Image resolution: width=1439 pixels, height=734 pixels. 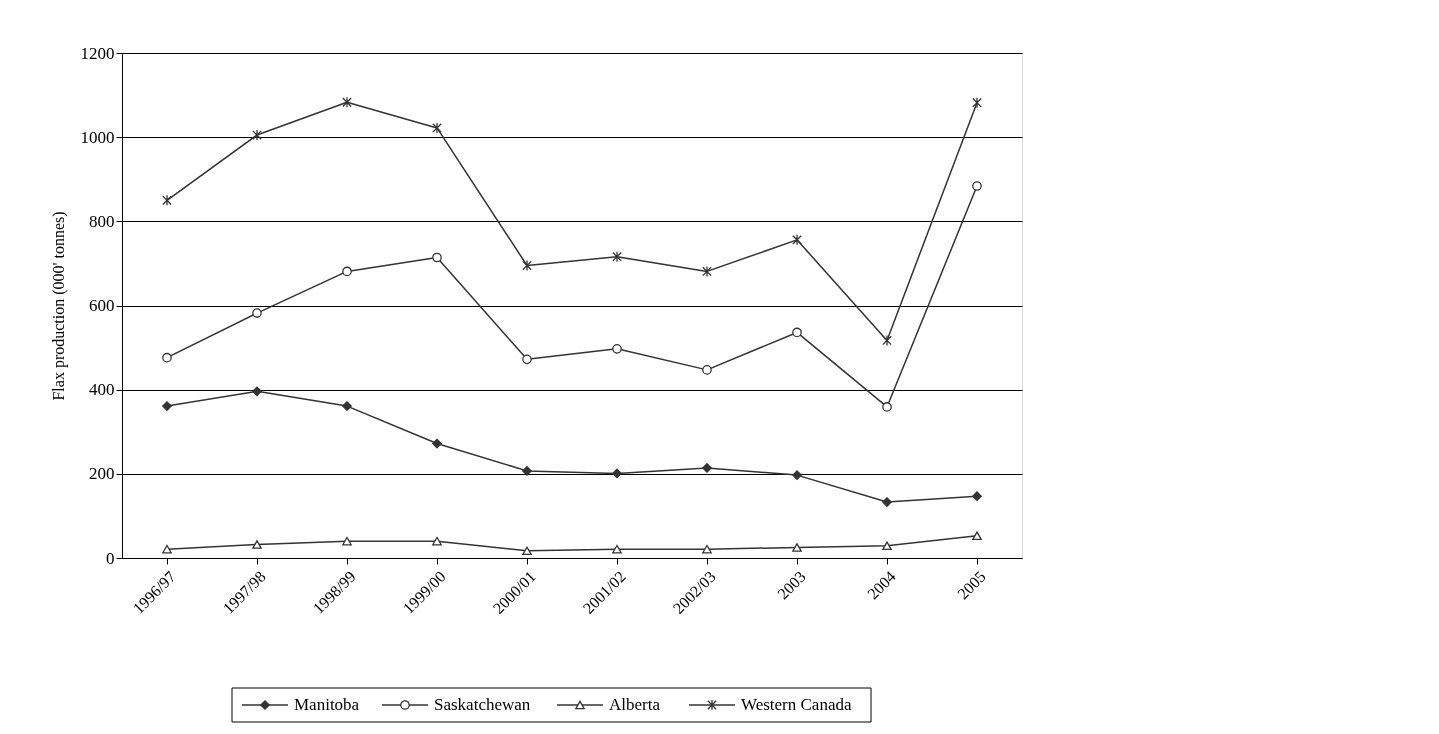 I want to click on legend-label: Alberta, so click(x=635, y=704).